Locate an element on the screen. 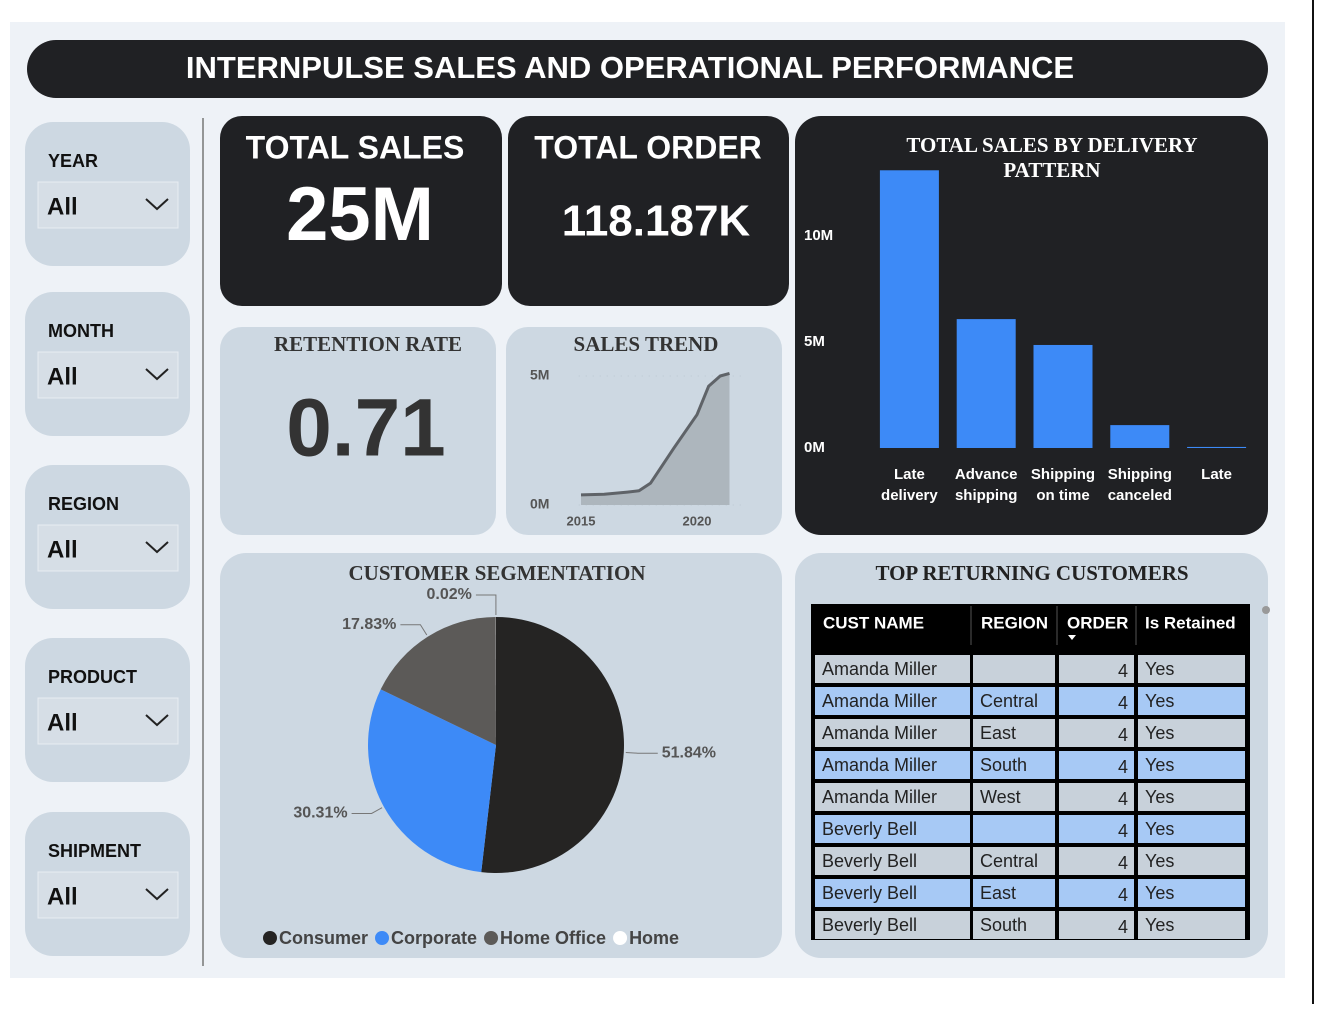 The height and width of the screenshot is (1009, 1320). kpi-title: TOTAL ORDER is located at coordinates (648, 147).